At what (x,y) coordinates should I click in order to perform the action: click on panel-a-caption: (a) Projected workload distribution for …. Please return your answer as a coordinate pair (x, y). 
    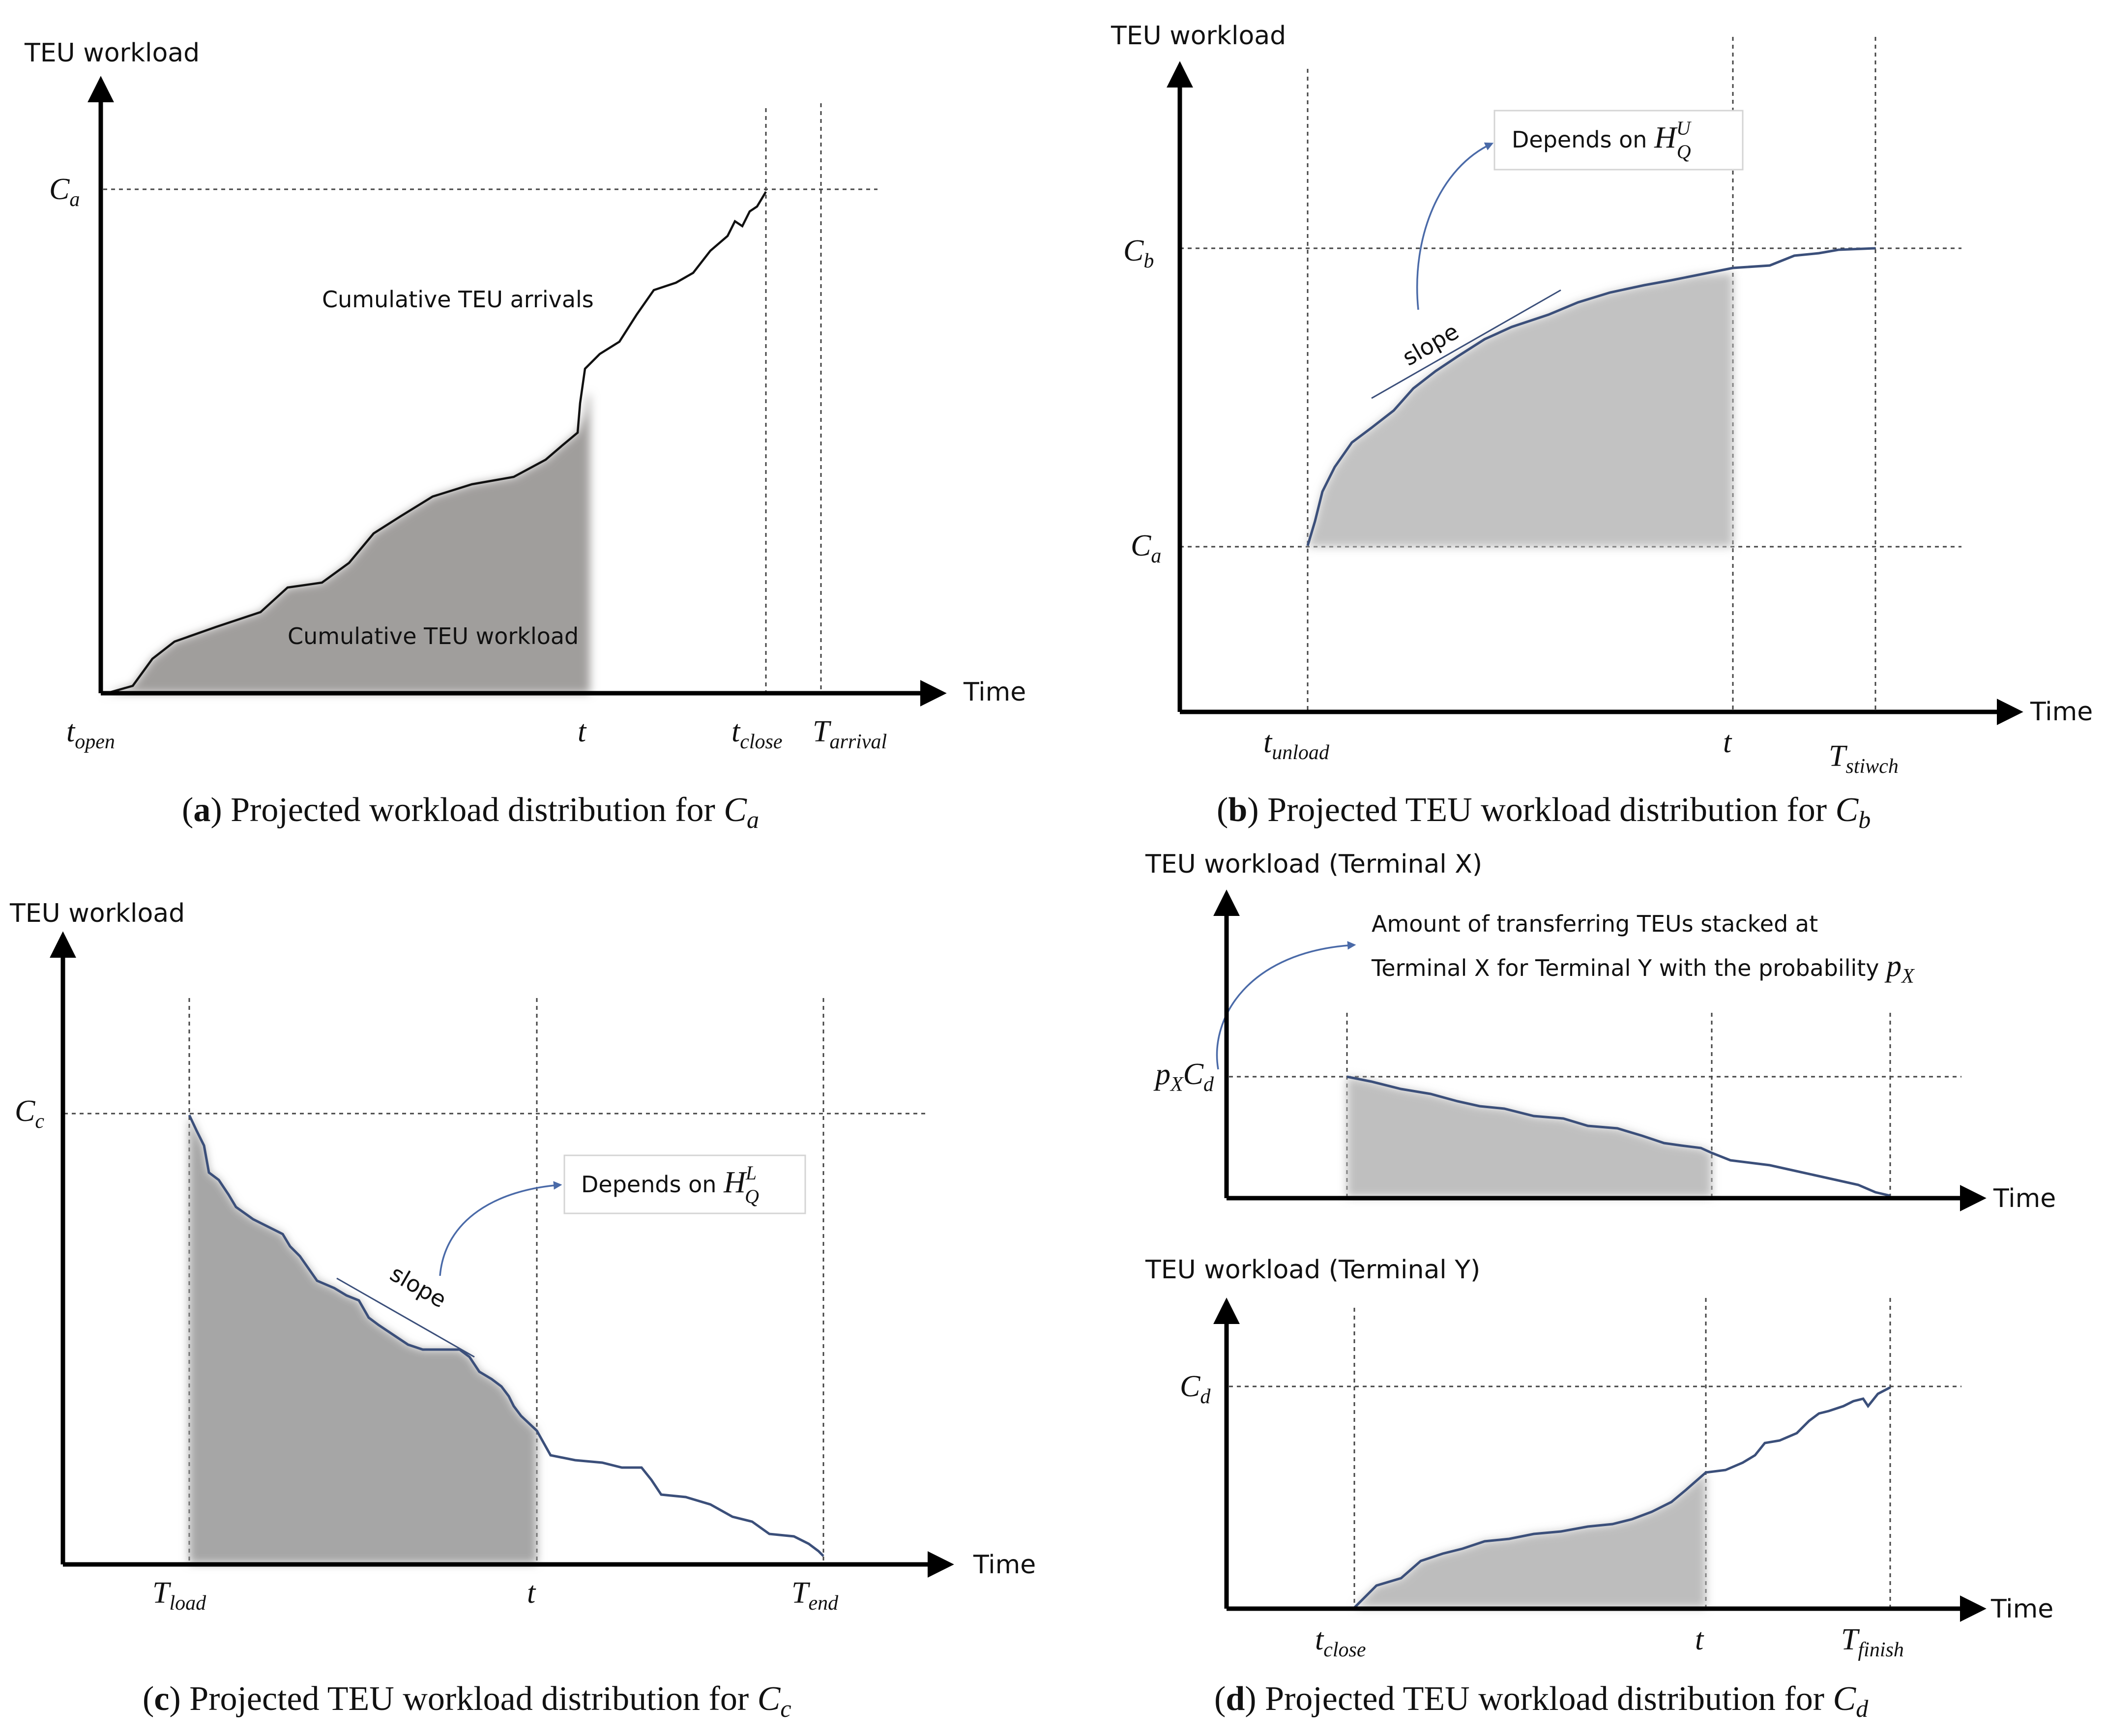
    Looking at the image, I should click on (470, 812).